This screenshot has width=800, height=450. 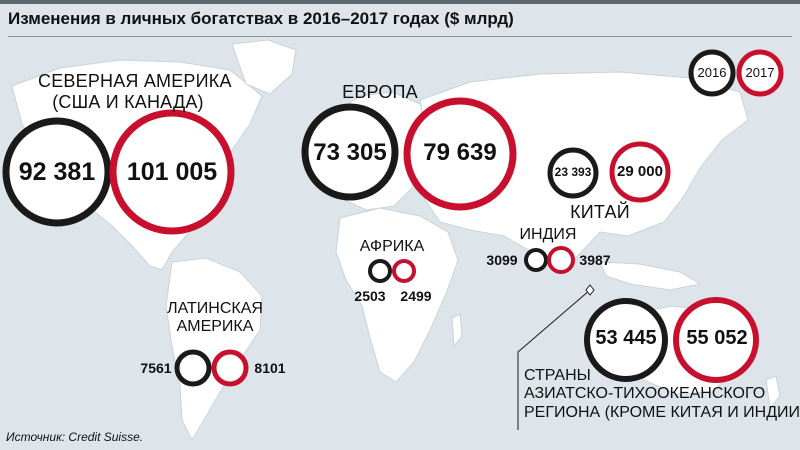 I want to click on legend-circle-2017, so click(x=760, y=73).